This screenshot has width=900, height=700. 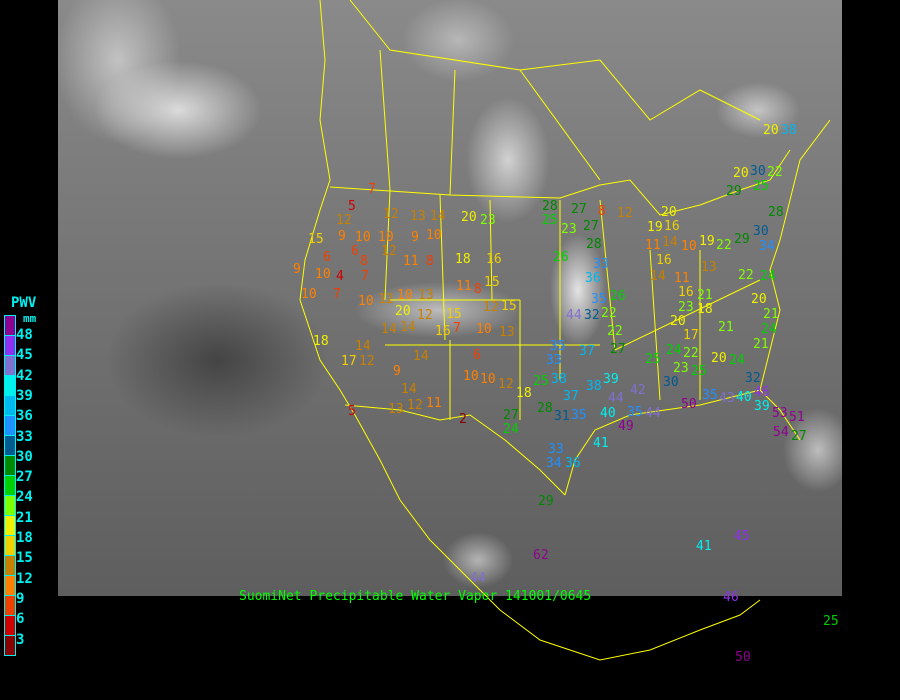 I want to click on legend-tick-label: 6, so click(x=20, y=619).